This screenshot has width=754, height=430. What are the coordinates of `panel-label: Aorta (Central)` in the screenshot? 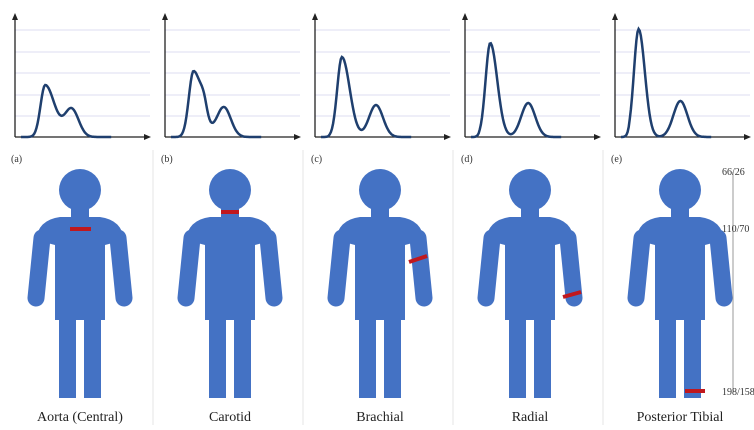 It's located at (80, 417).